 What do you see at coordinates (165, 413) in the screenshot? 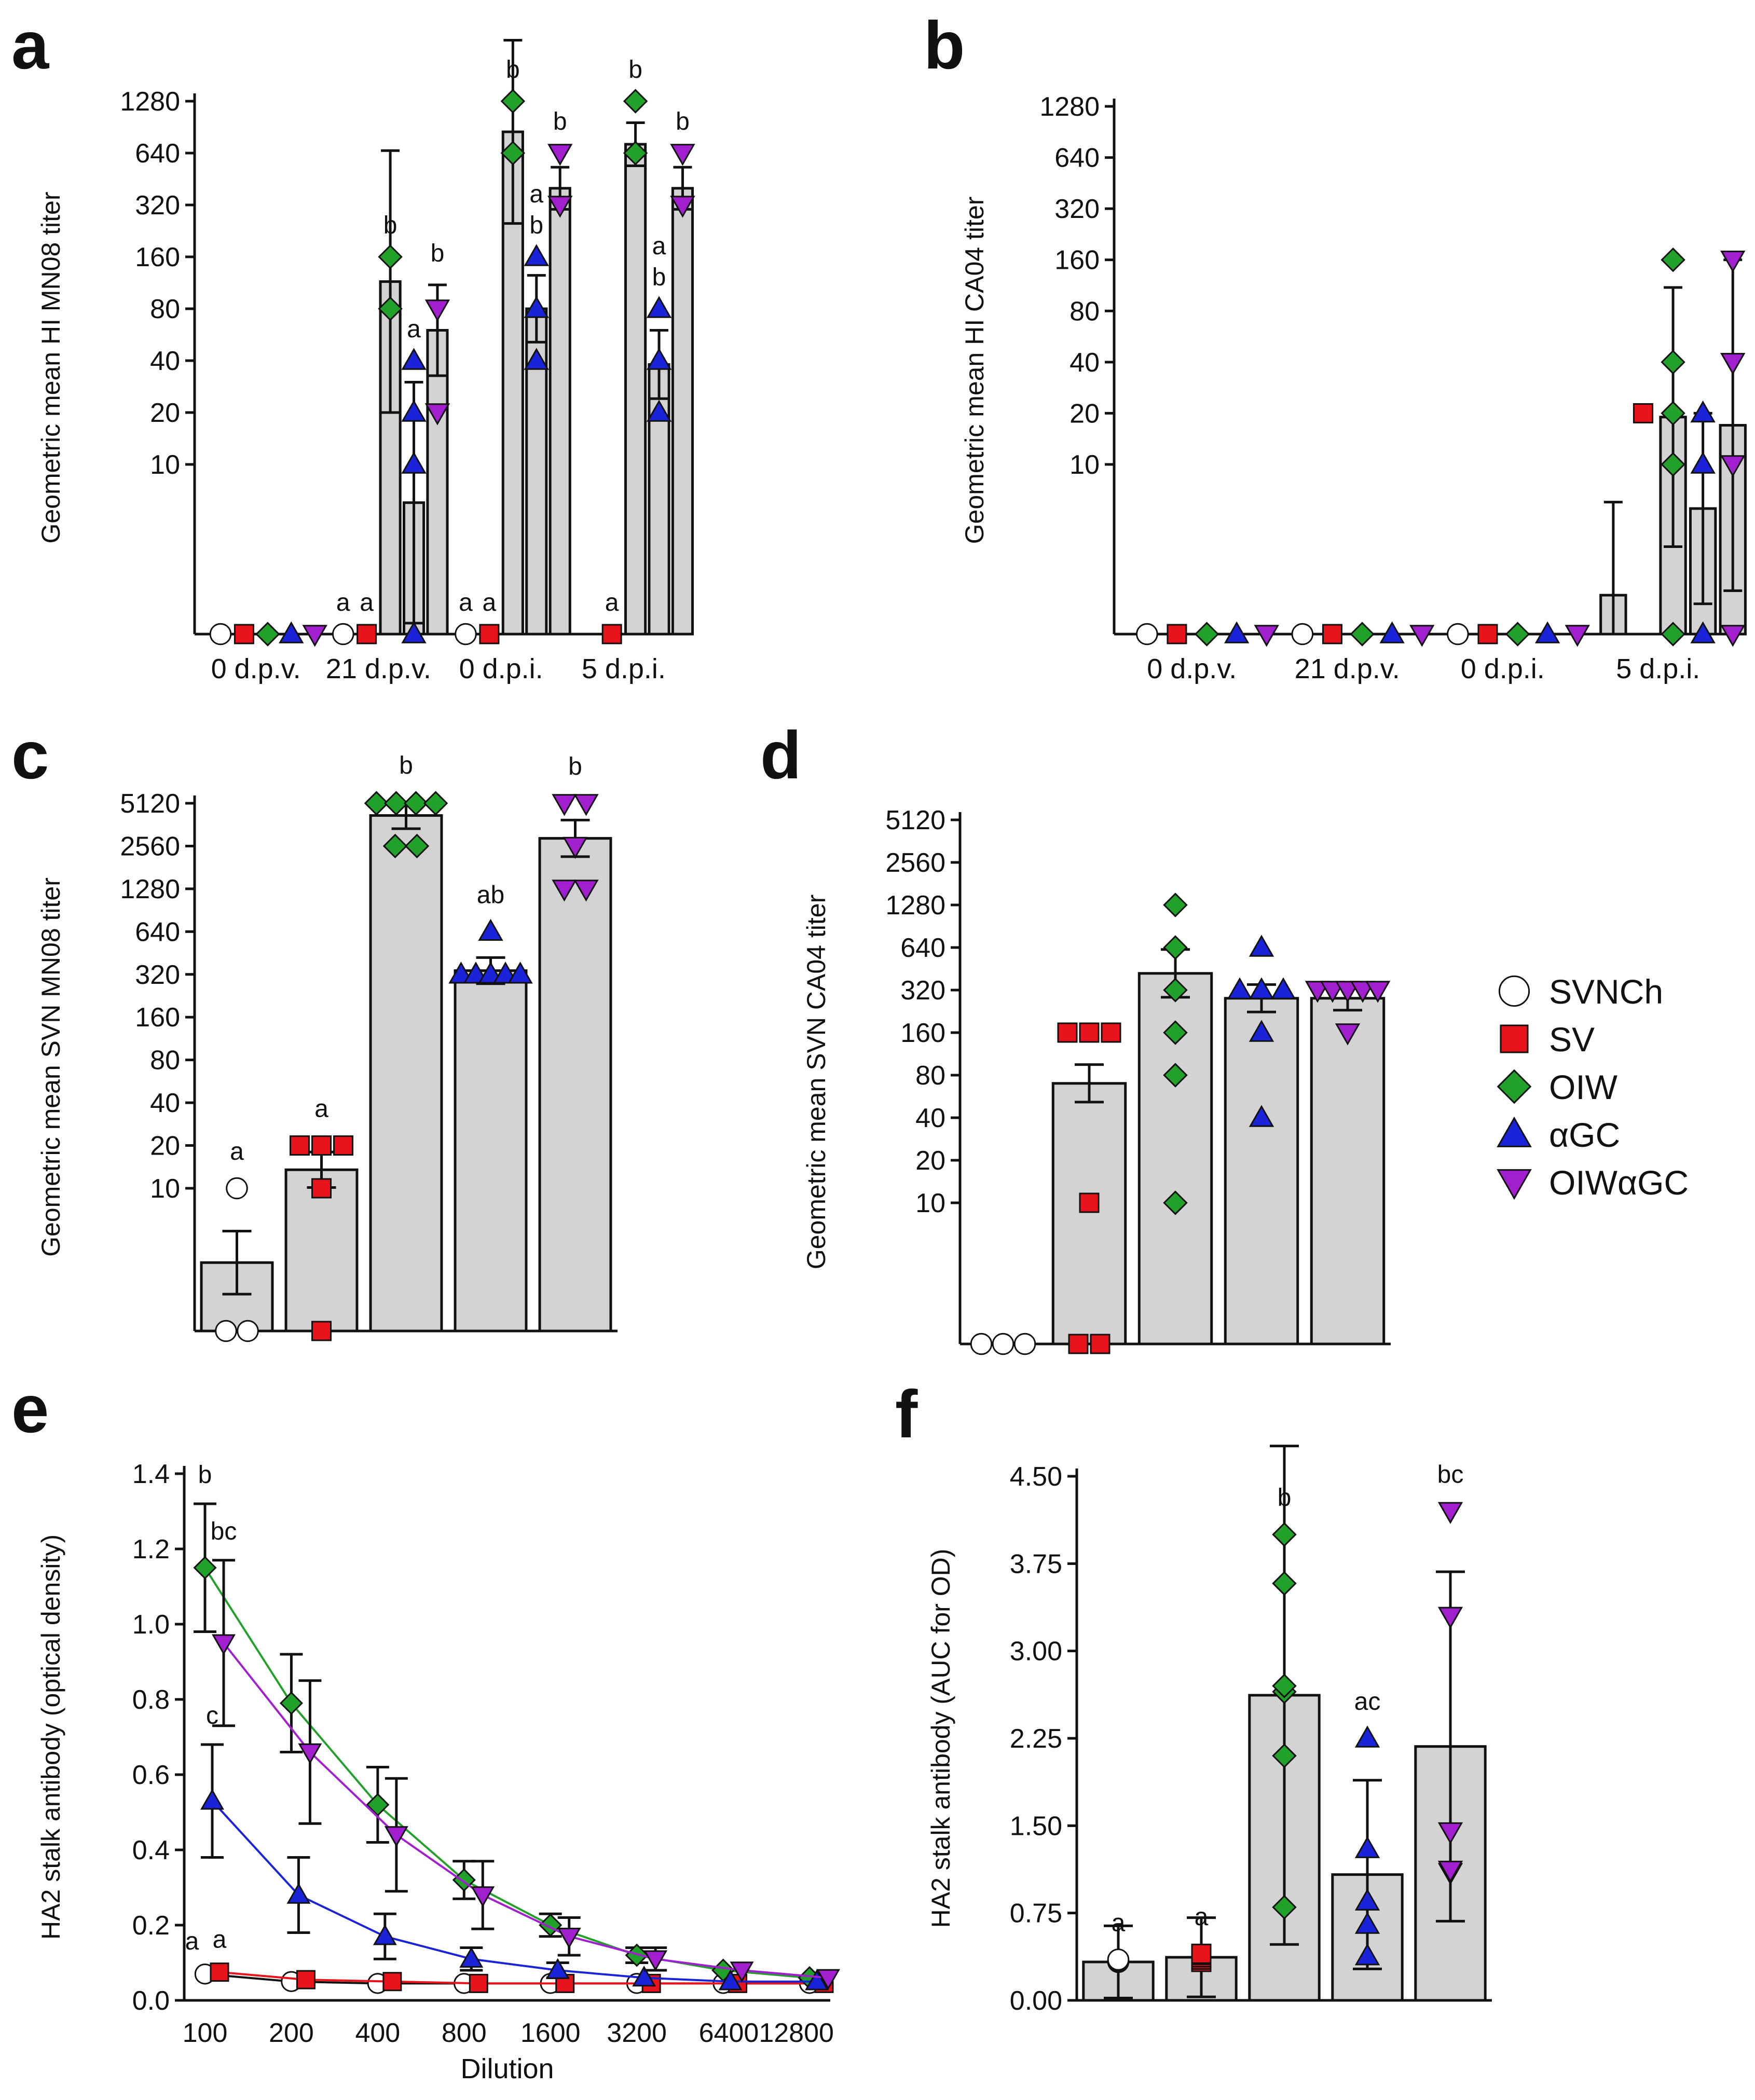
I see `y-tick-label: 20` at bounding box center [165, 413].